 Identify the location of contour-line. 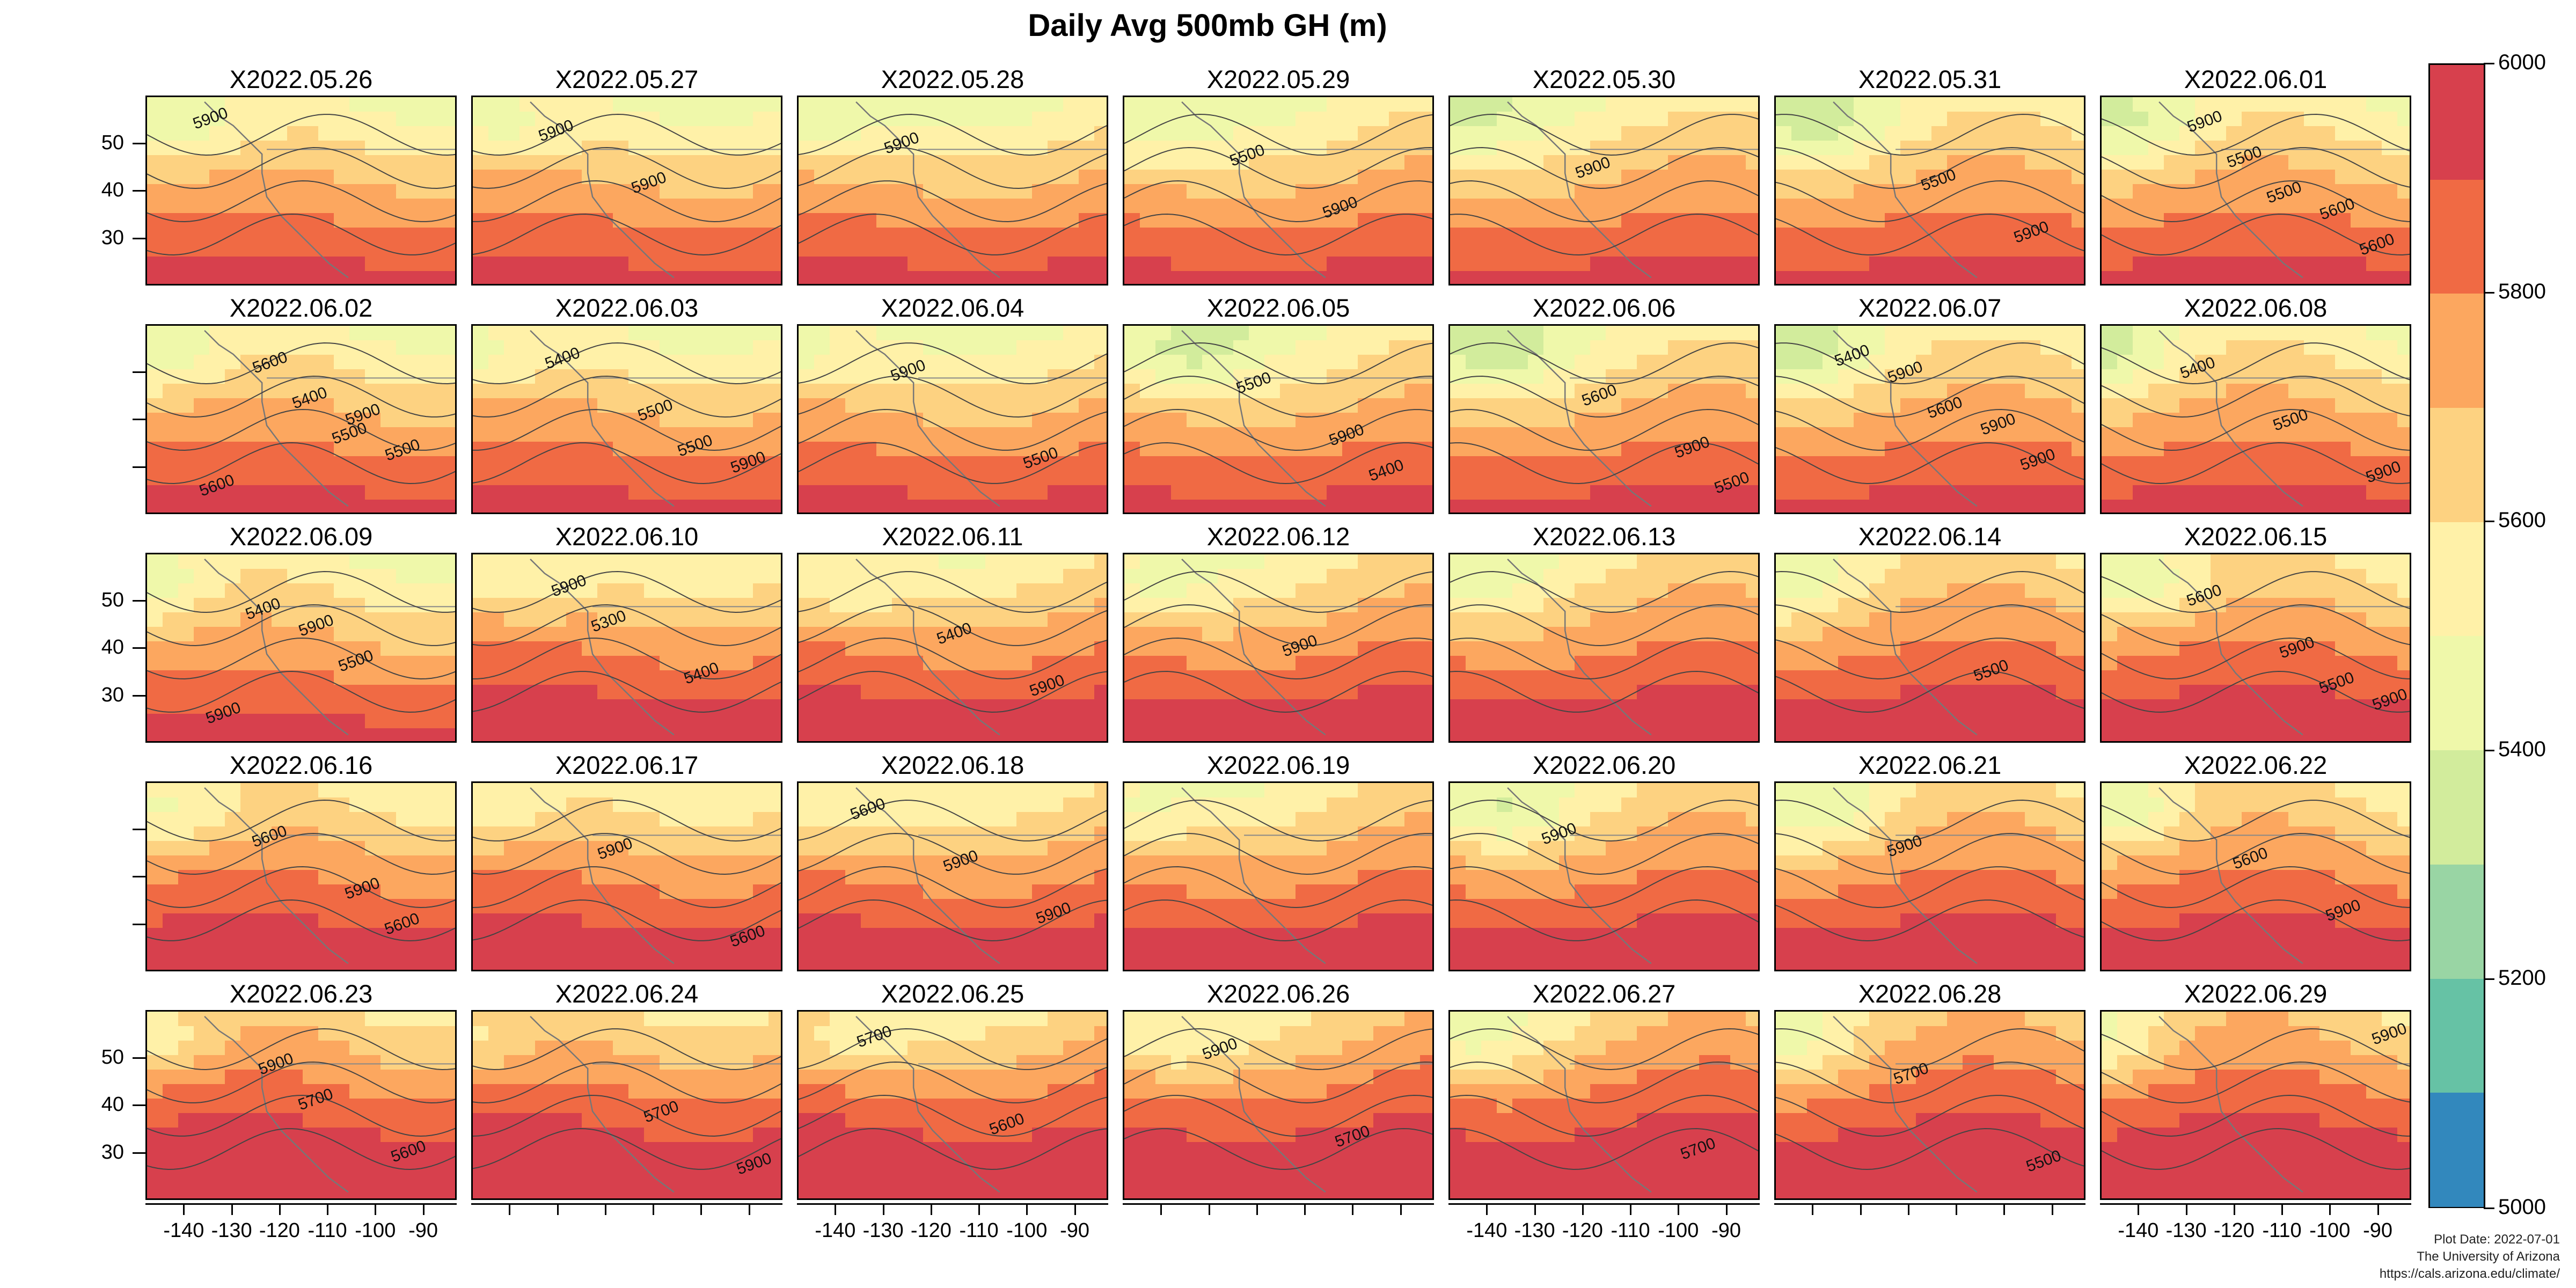
(953, 592).